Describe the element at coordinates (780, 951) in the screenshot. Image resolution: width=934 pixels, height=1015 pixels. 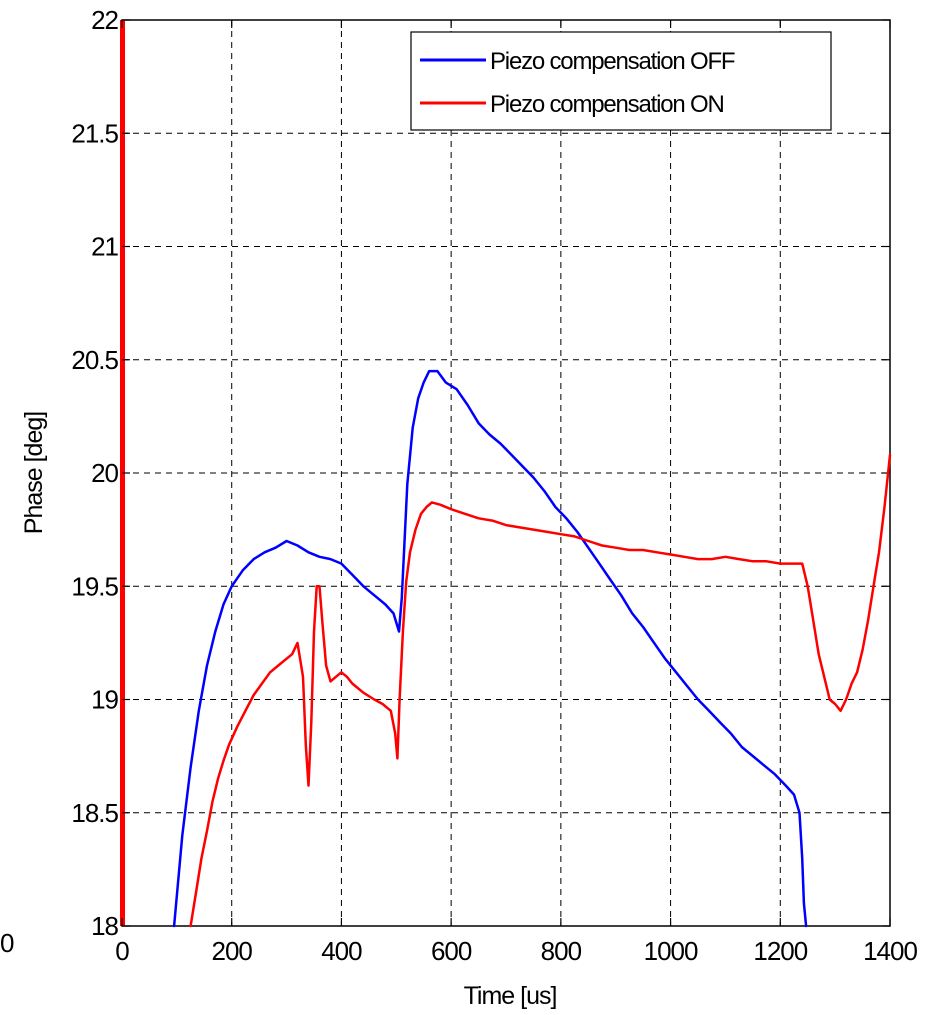
I see `x-tick-label: 1200` at that location.